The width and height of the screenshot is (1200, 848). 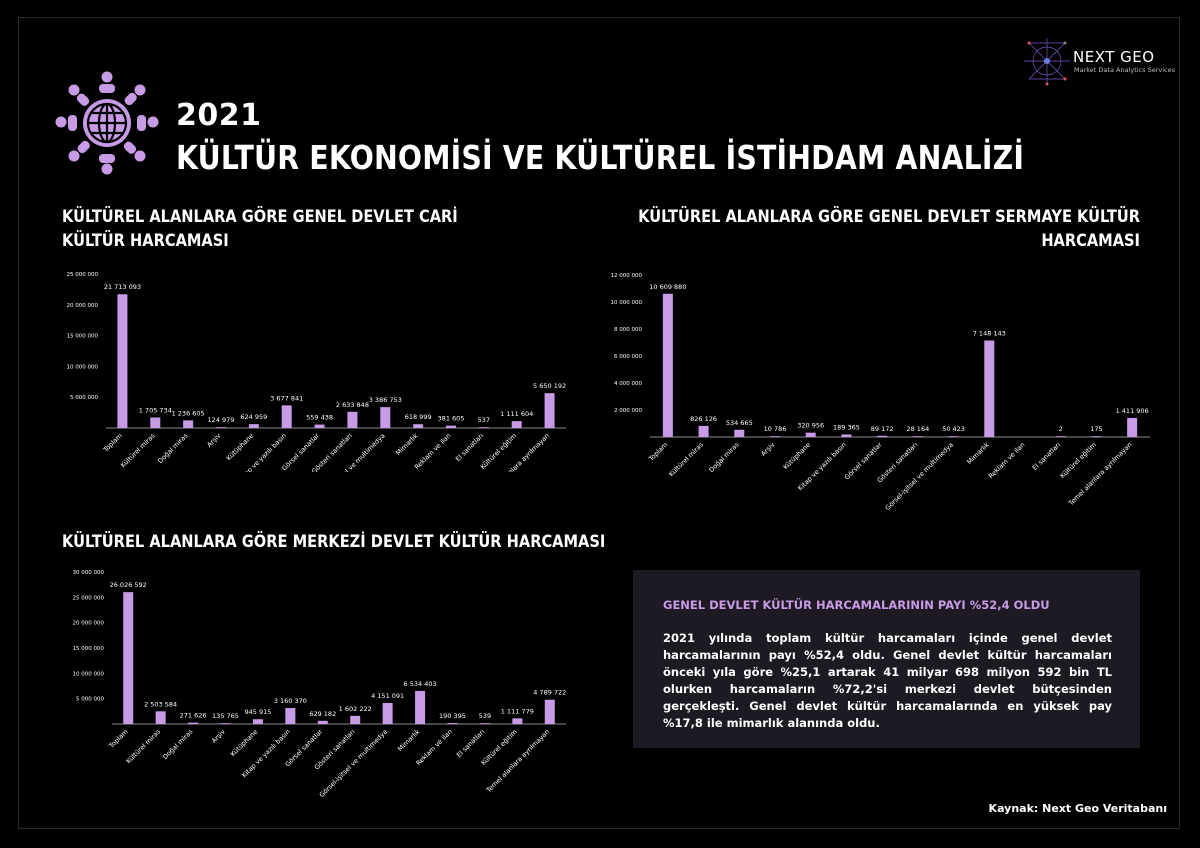 I want to click on data-label: 189 365, so click(x=846, y=427).